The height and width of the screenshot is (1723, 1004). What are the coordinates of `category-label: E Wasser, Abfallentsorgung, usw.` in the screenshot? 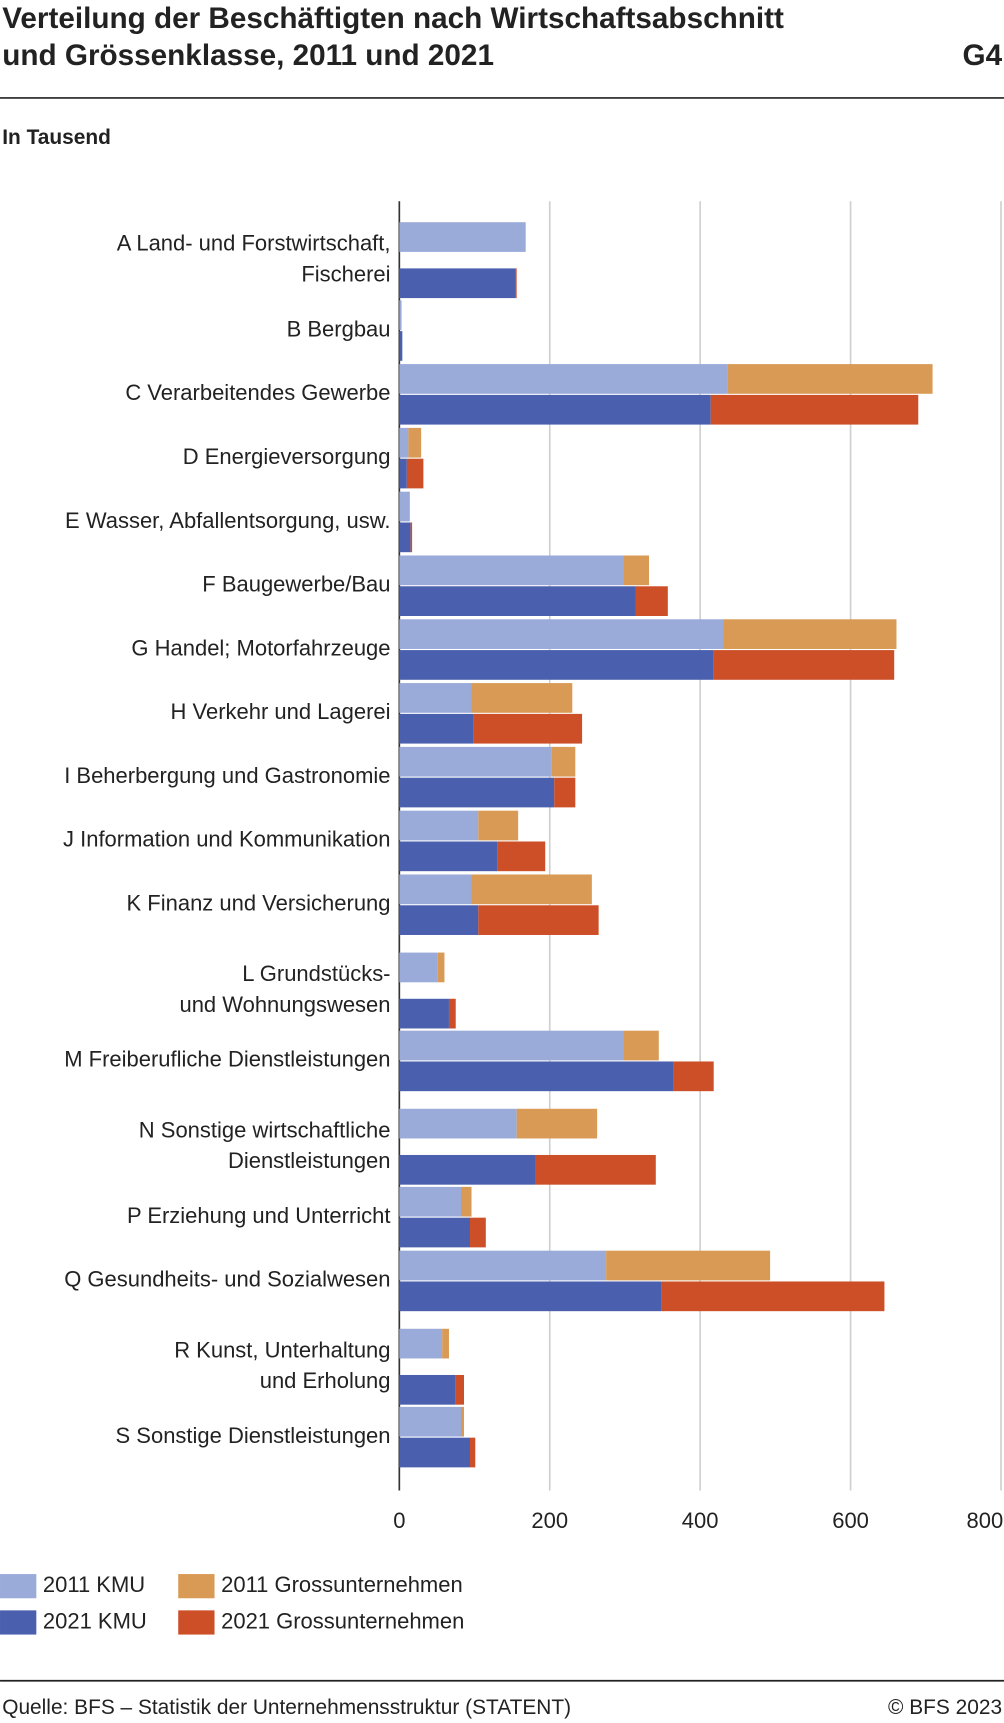 It's located at (227, 520).